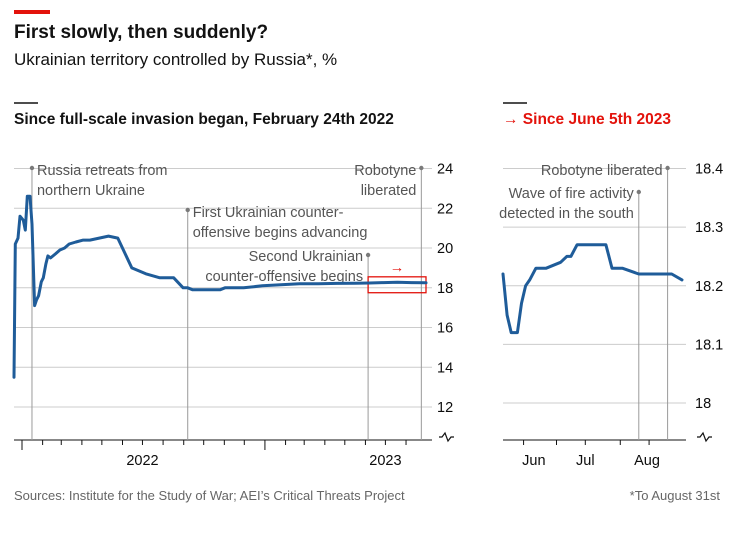 This screenshot has width=740, height=535. What do you see at coordinates (647, 461) in the screenshot?
I see `x-tick-label: Aug` at bounding box center [647, 461].